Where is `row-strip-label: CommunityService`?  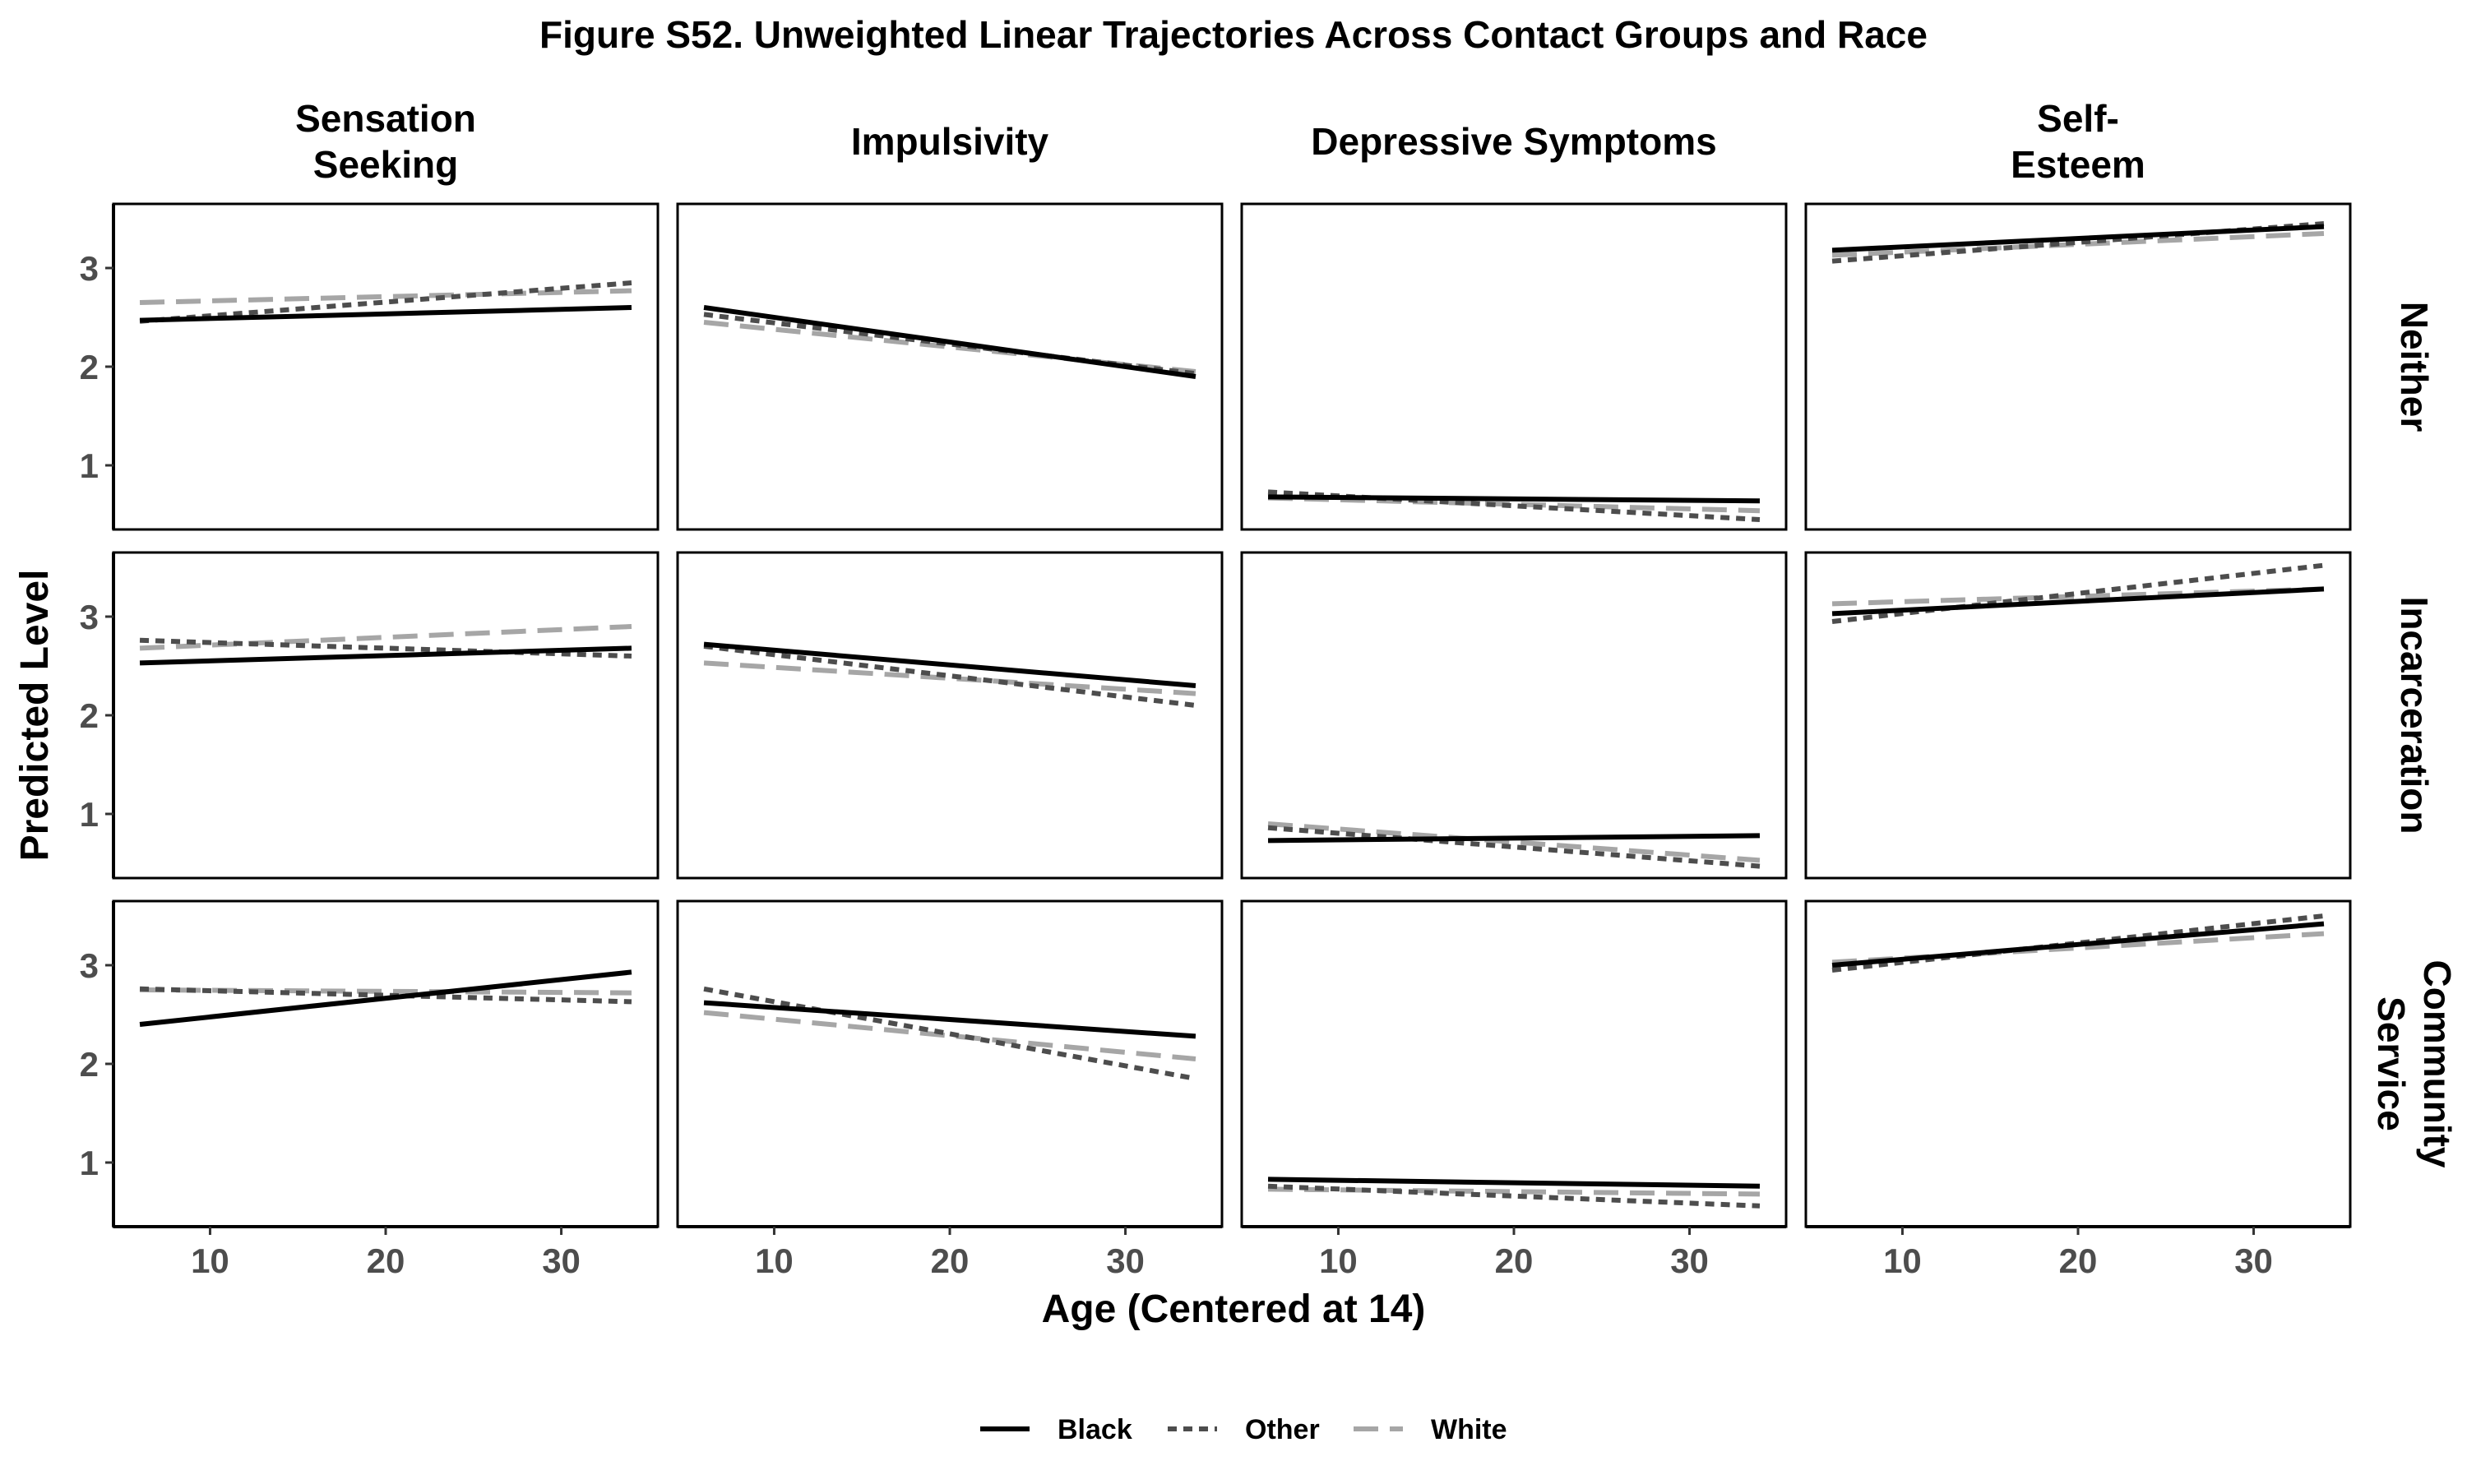
row-strip-label: CommunityService is located at coordinates (2414, 1064).